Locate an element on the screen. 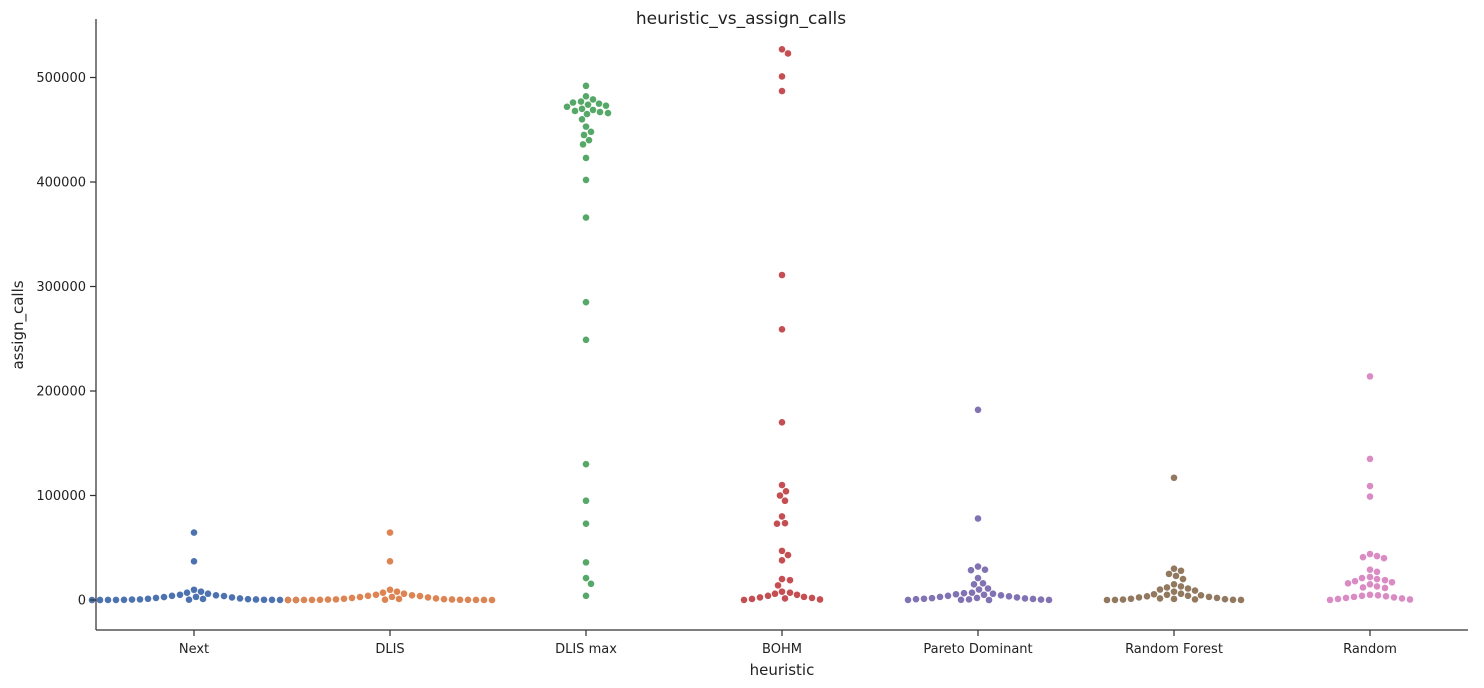 This screenshot has height=688, width=1484. x-tick-label: Next is located at coordinates (194, 649).